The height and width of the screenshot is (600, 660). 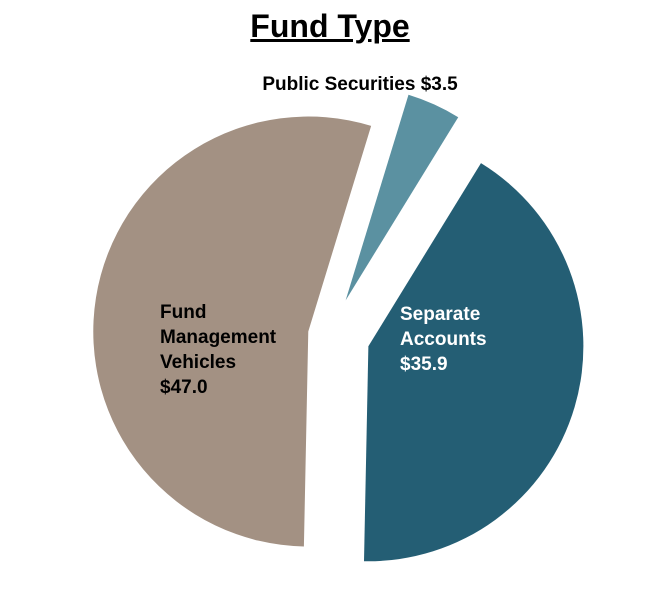 What do you see at coordinates (424, 364) in the screenshot?
I see `slice-label-line: $35.9` at bounding box center [424, 364].